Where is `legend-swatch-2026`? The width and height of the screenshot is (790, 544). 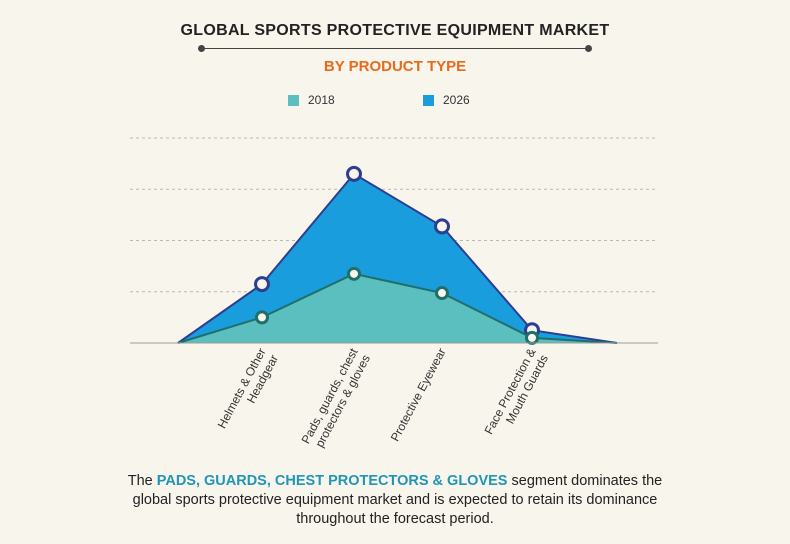
legend-swatch-2026 is located at coordinates (428, 100).